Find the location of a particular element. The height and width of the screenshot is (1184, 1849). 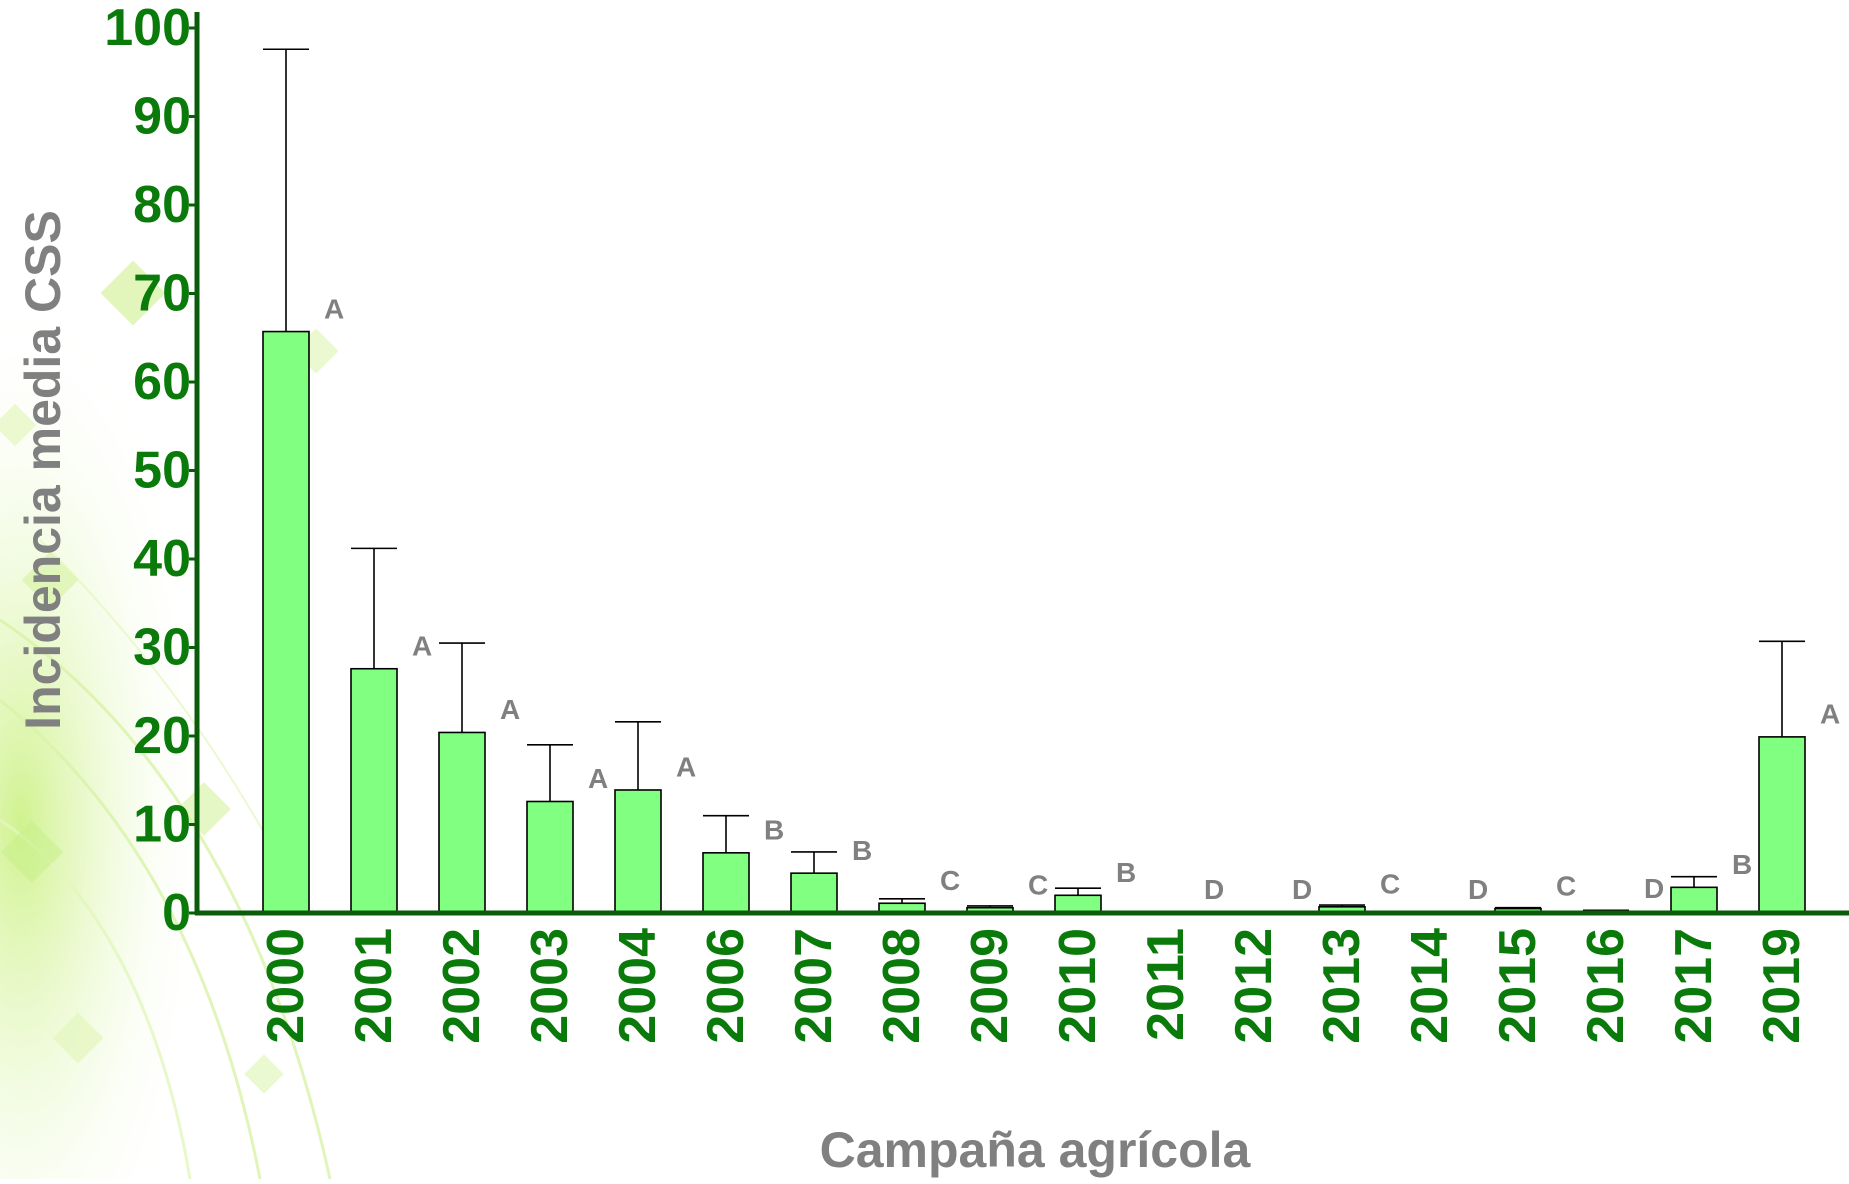

group-letter-2016: D is located at coordinates (1654, 888).